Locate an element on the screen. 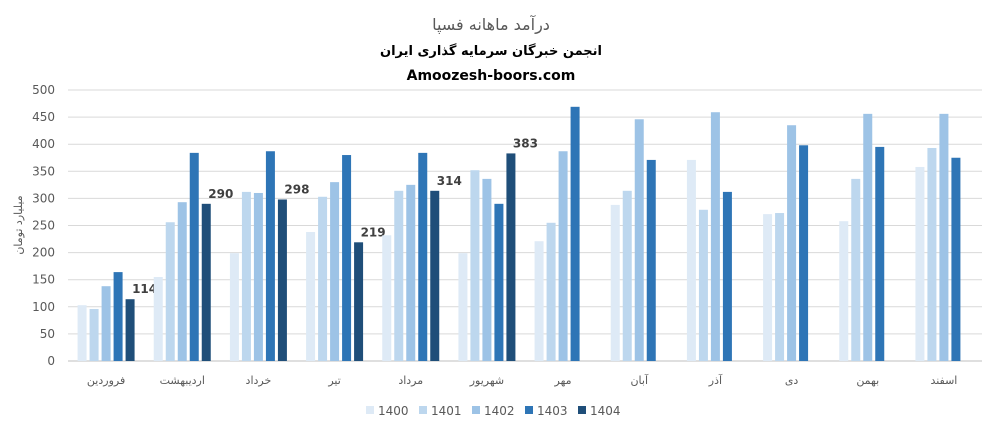  chart-subtitle-site: Amoozesh-boors.com is located at coordinates (491, 76).